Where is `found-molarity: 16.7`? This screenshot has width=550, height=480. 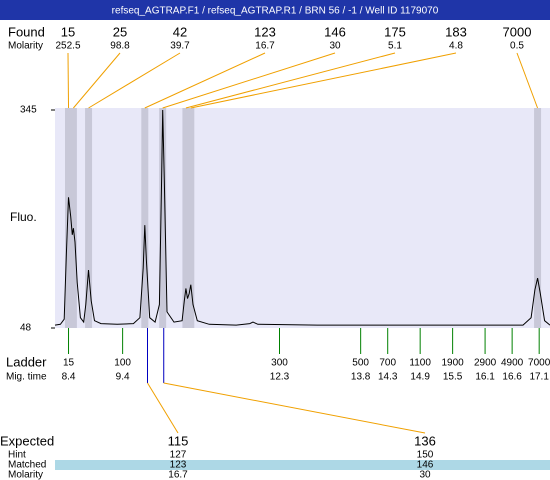 found-molarity: 16.7 is located at coordinates (265, 46).